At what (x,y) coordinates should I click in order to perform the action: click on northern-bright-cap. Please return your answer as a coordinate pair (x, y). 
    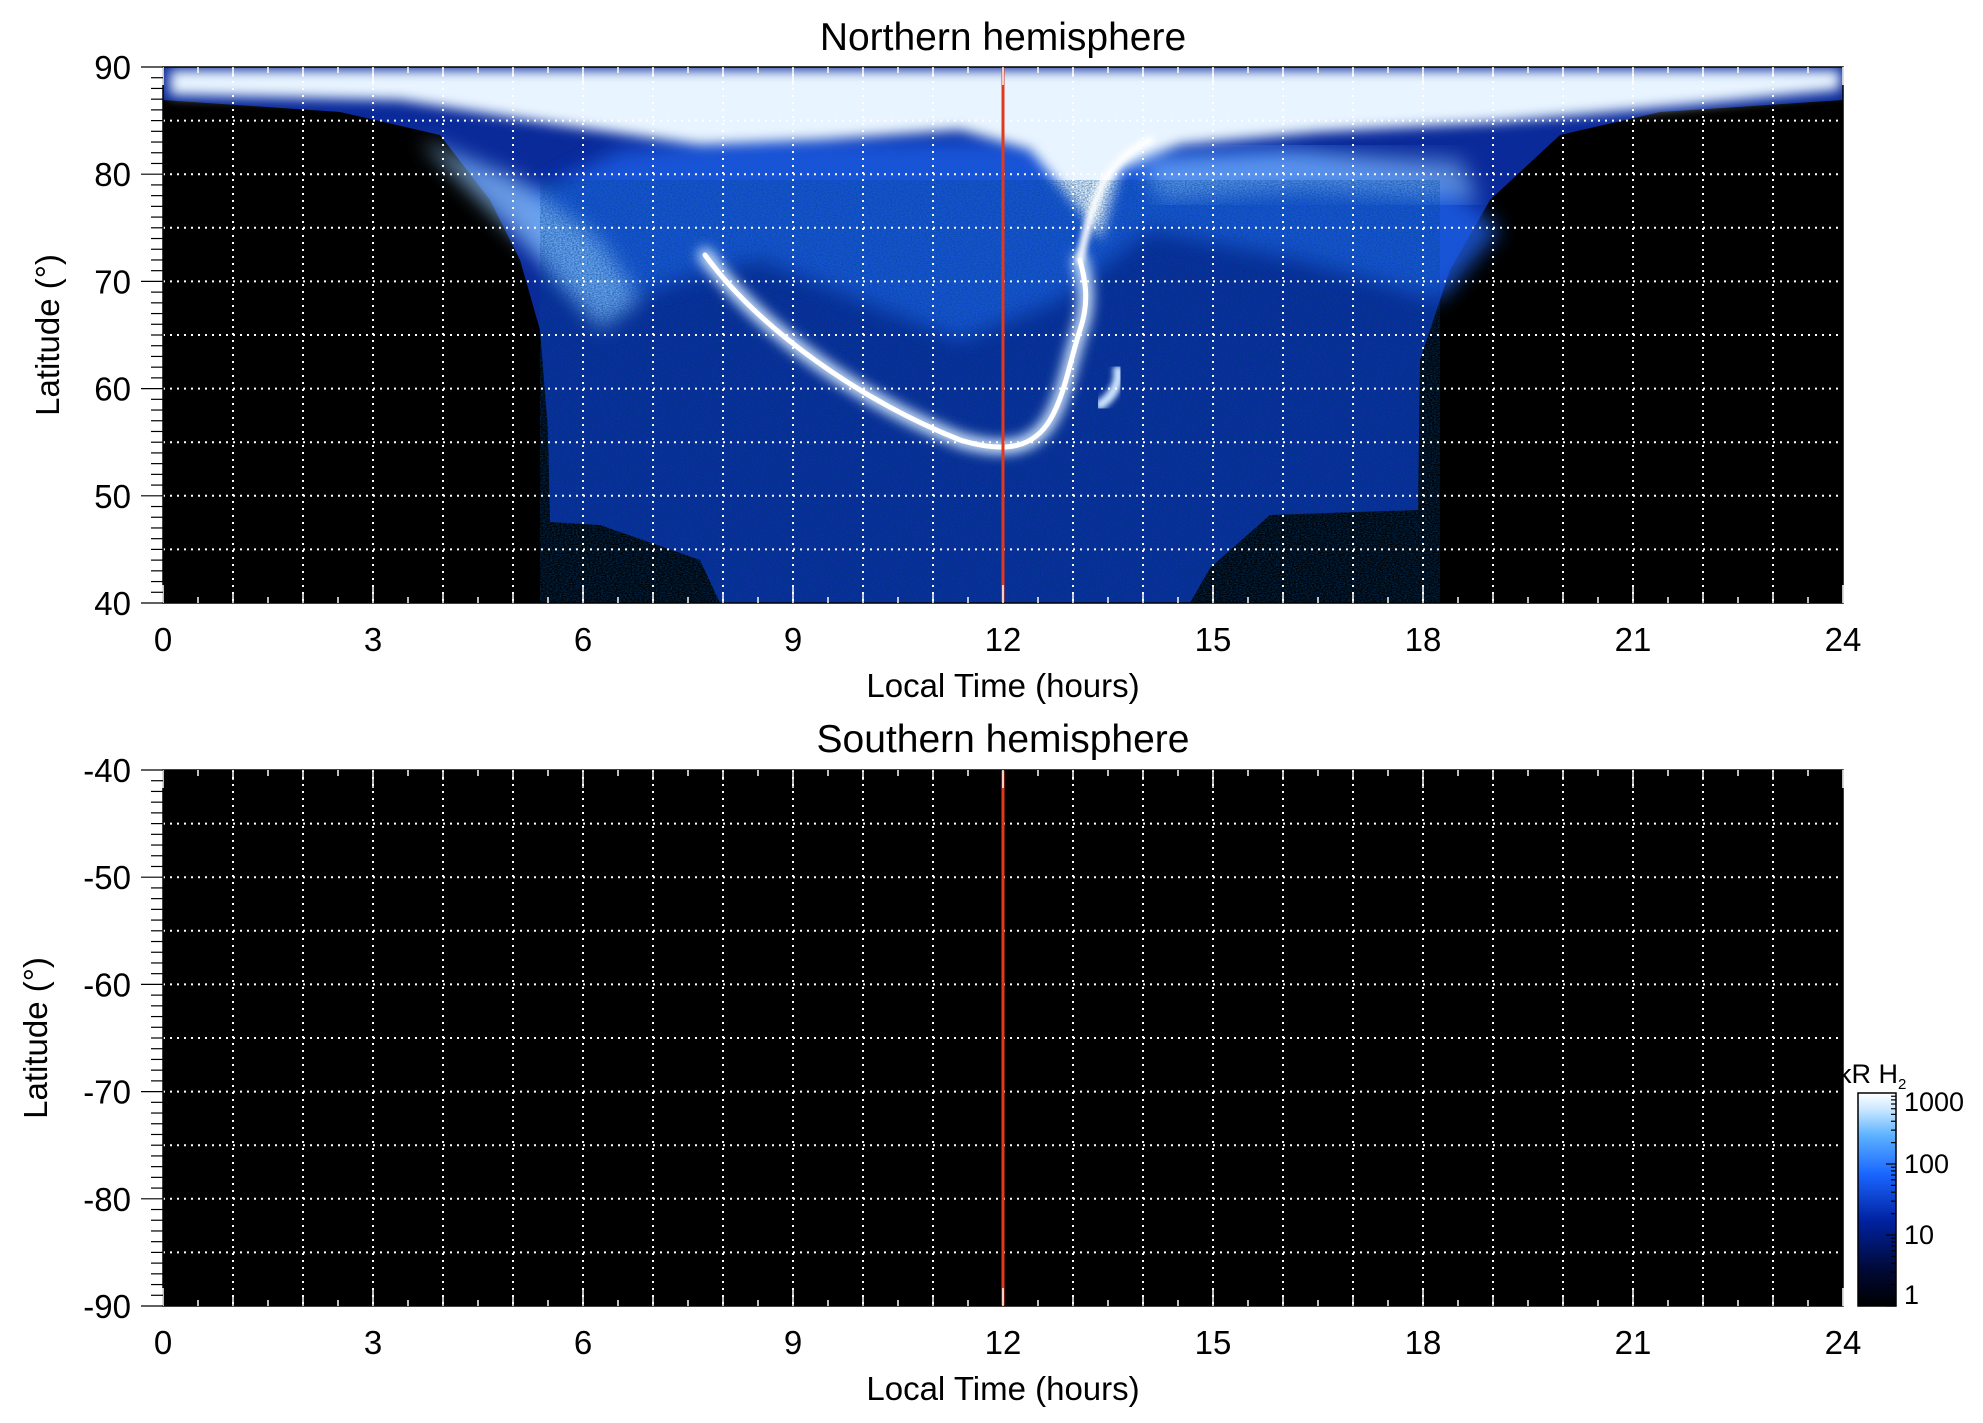
    Looking at the image, I should click on (1005, 155).